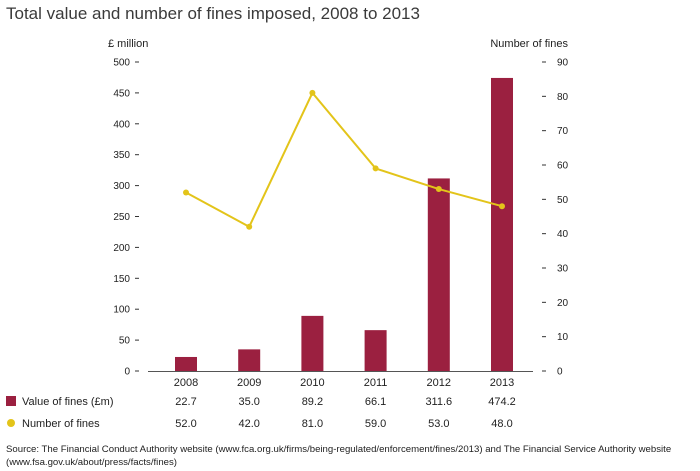  I want to click on y-axis: 0 50 100 150 200 250 300 350 400 450 500, so click(126, 218).